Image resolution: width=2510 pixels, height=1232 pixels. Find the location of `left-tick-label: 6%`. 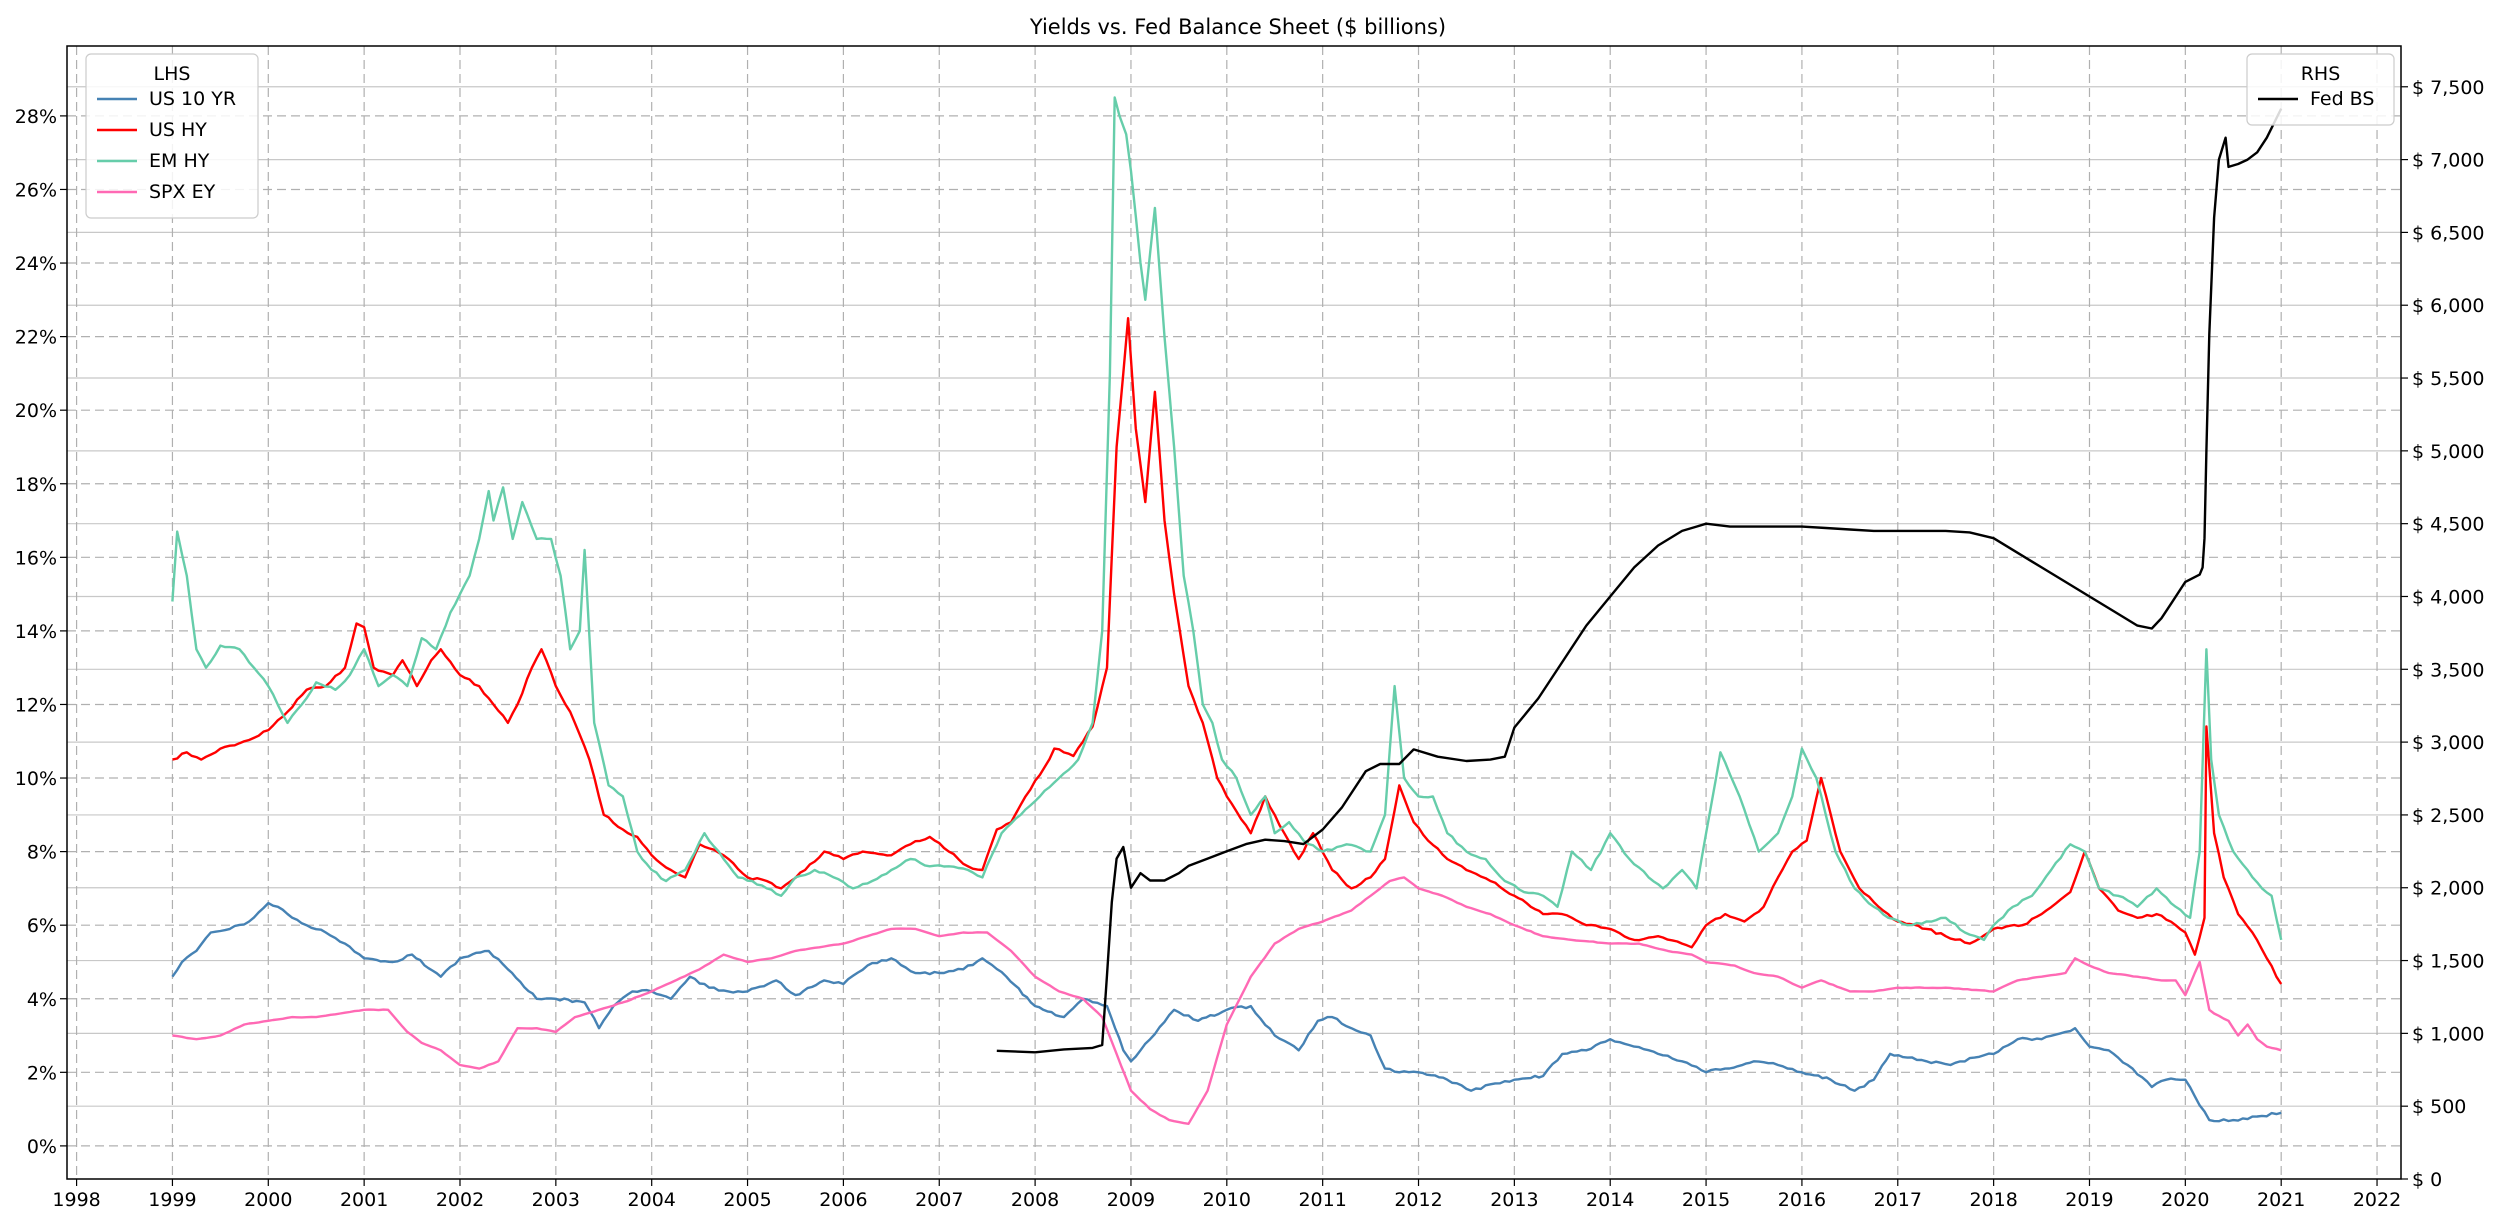

left-tick-label: 6% is located at coordinates (42, 926).